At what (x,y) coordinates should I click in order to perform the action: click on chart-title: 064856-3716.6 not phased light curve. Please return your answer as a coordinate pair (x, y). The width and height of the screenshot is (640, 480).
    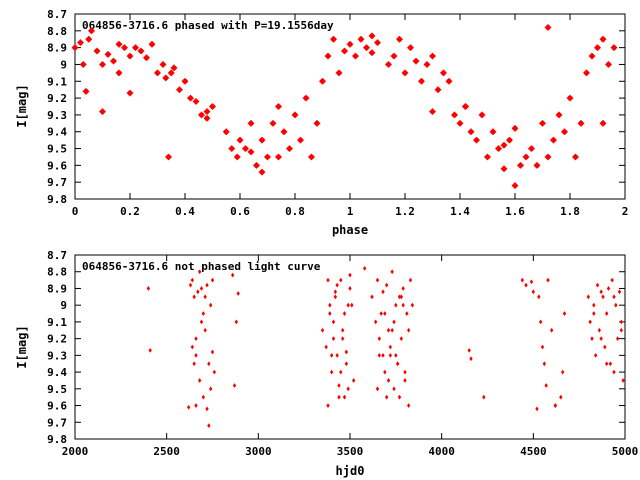
    Looking at the image, I should click on (201, 266).